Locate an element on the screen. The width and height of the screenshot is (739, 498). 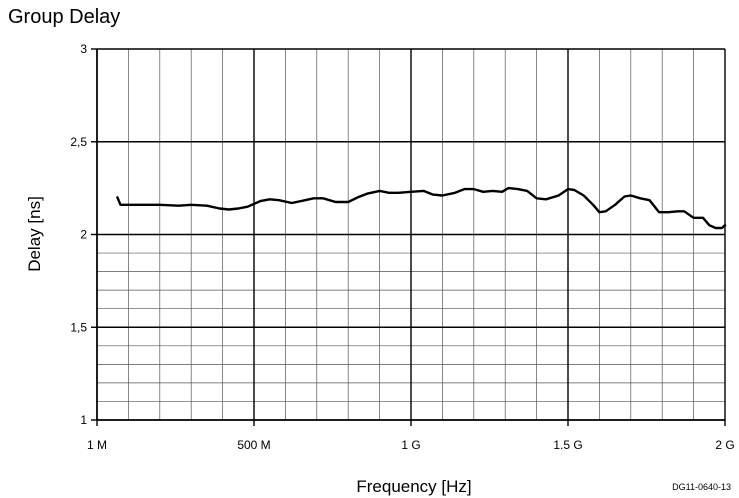
x-tick-label: 1.5 G is located at coordinates (567, 445).